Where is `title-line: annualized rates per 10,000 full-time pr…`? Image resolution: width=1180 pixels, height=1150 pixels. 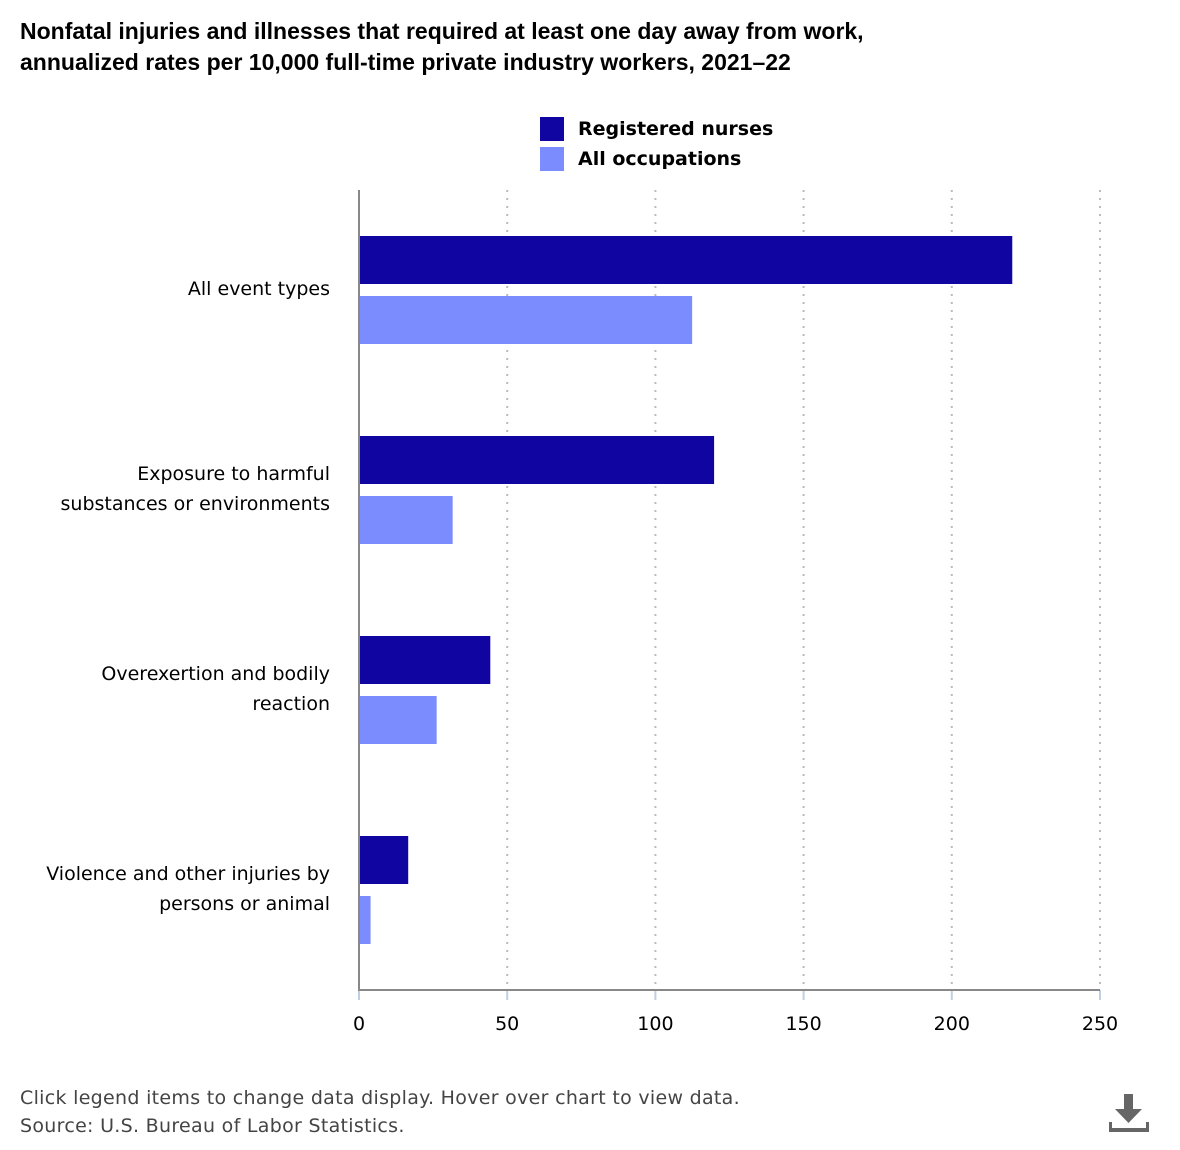
title-line: annualized rates per 10,000 full-time pr… is located at coordinates (405, 62).